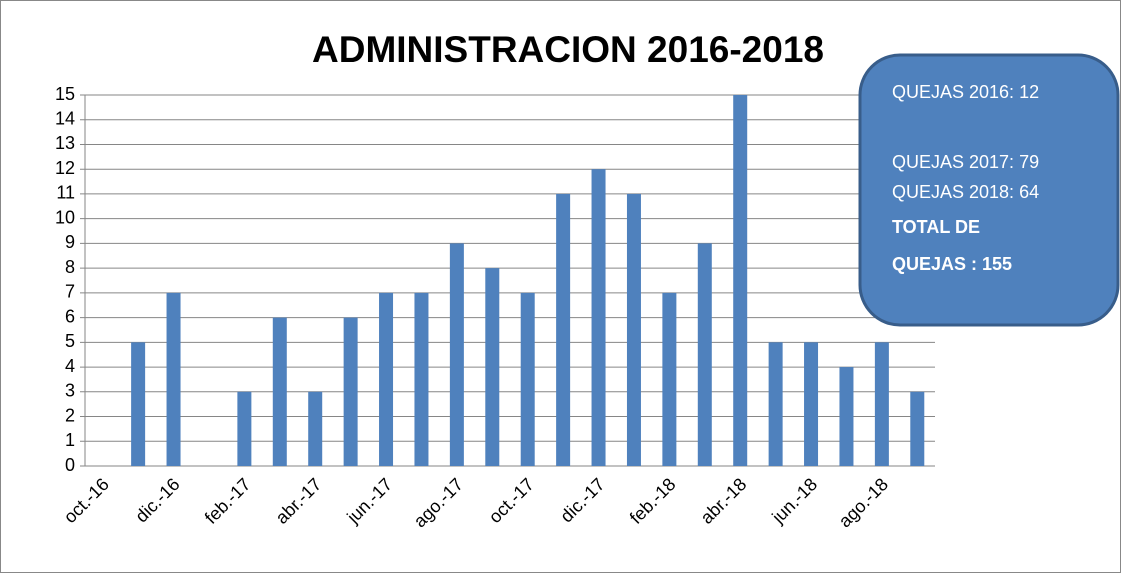 The height and width of the screenshot is (573, 1121). Describe the element at coordinates (70, 292) in the screenshot. I see `y-tick-label: 7` at that location.